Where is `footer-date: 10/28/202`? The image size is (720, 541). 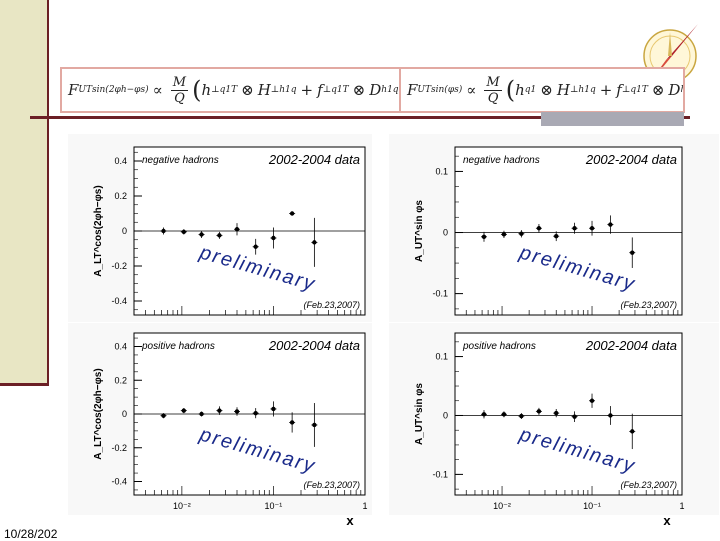 footer-date: 10/28/202 is located at coordinates (31, 534).